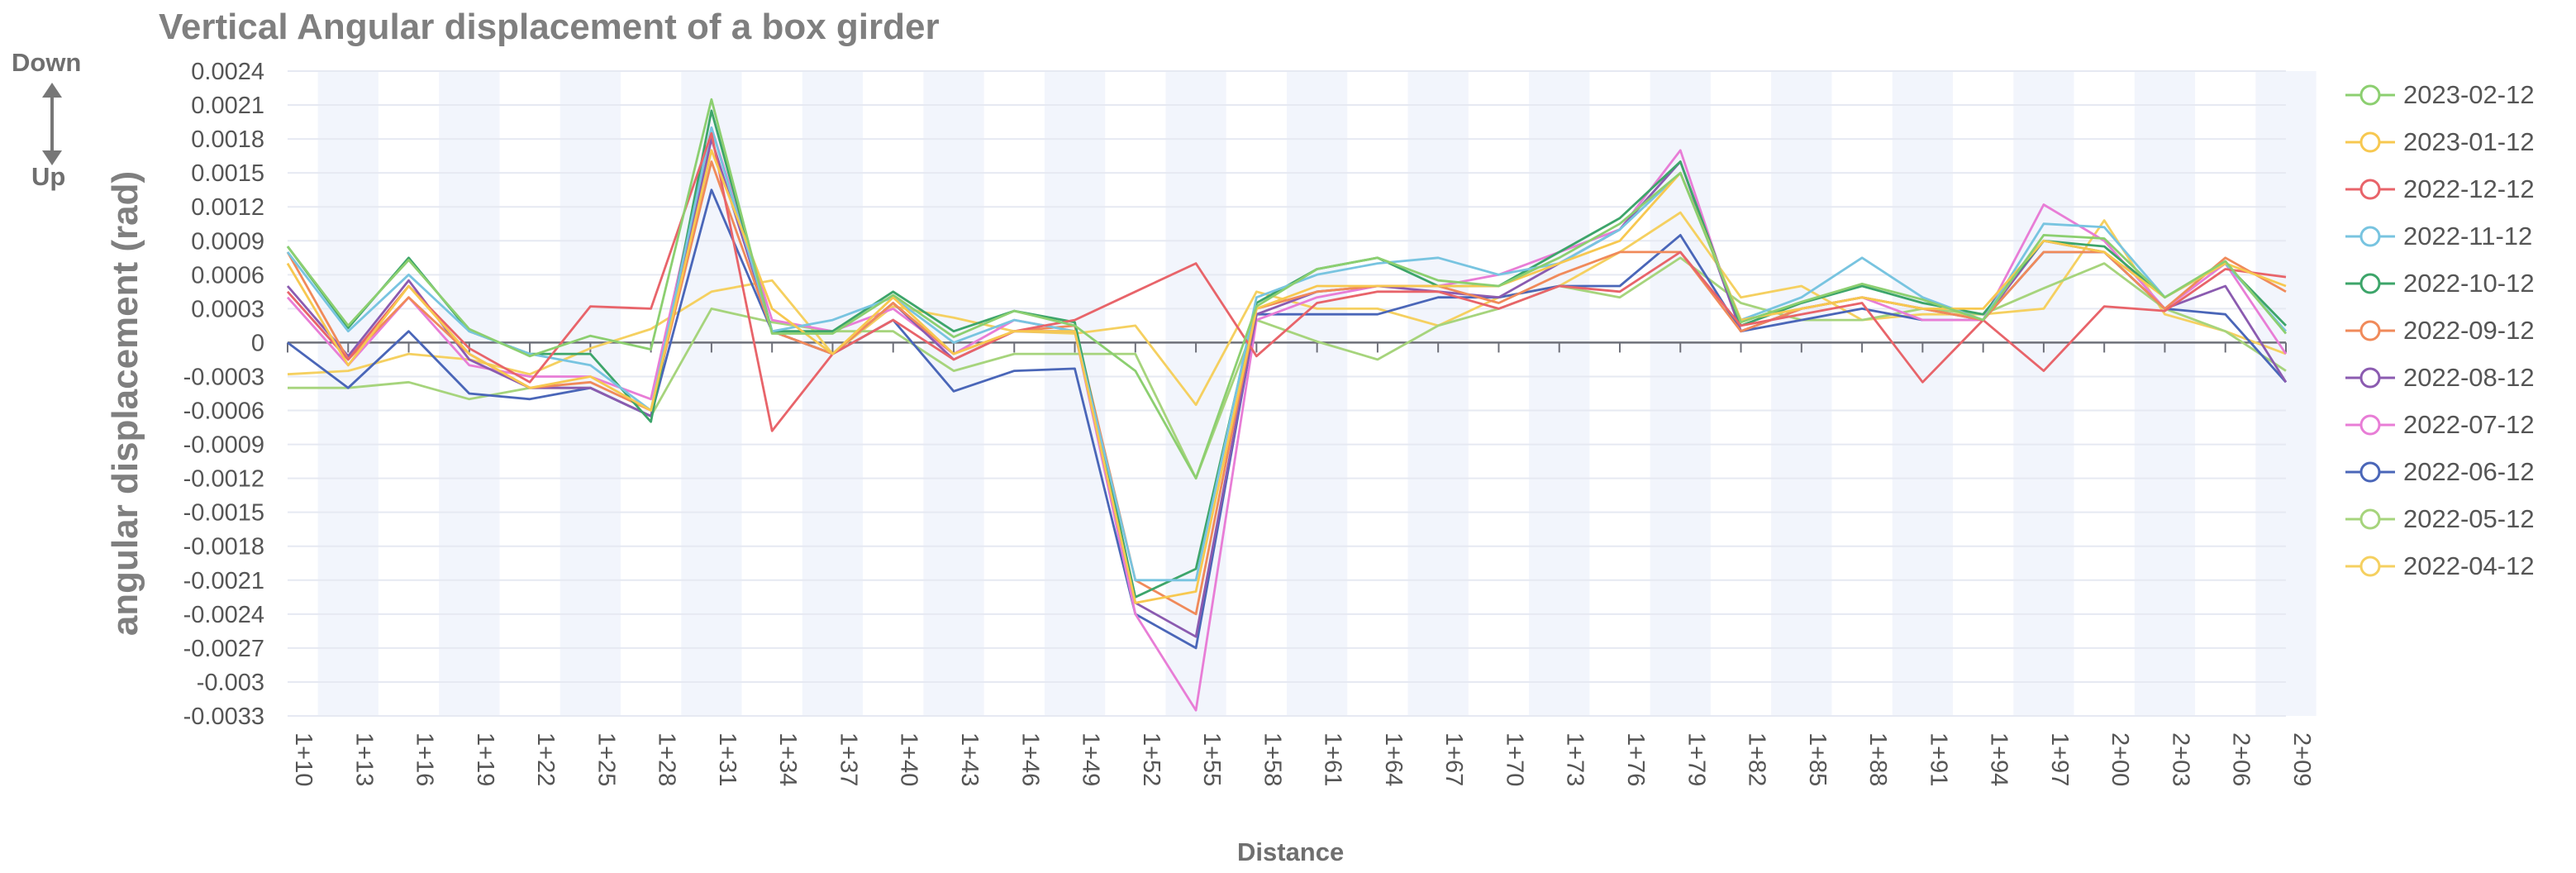  I want to click on legend-item: 2022-11-12, so click(2440, 236).